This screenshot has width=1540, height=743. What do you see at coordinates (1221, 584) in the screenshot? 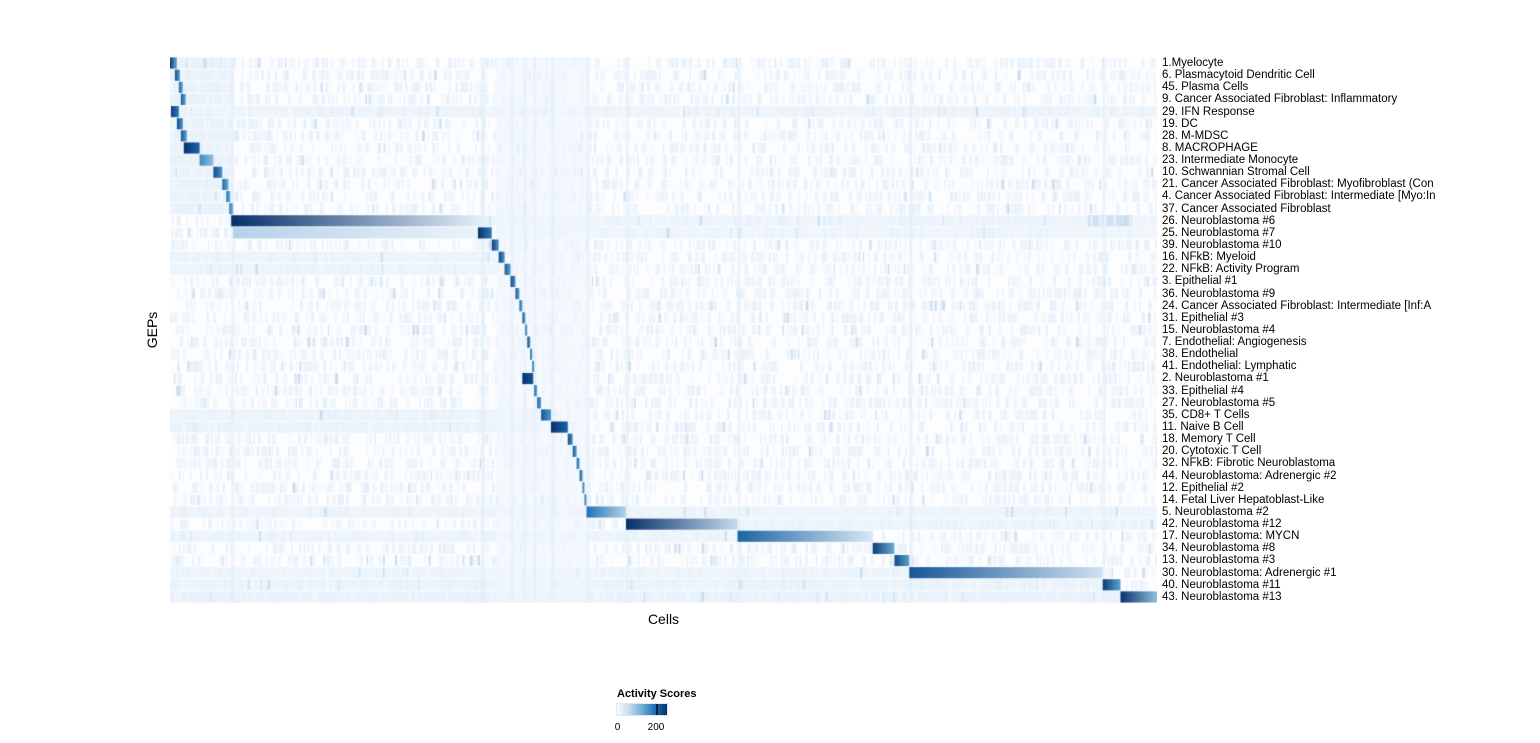
I see `row-label: 40. Neuroblastoma #11` at bounding box center [1221, 584].